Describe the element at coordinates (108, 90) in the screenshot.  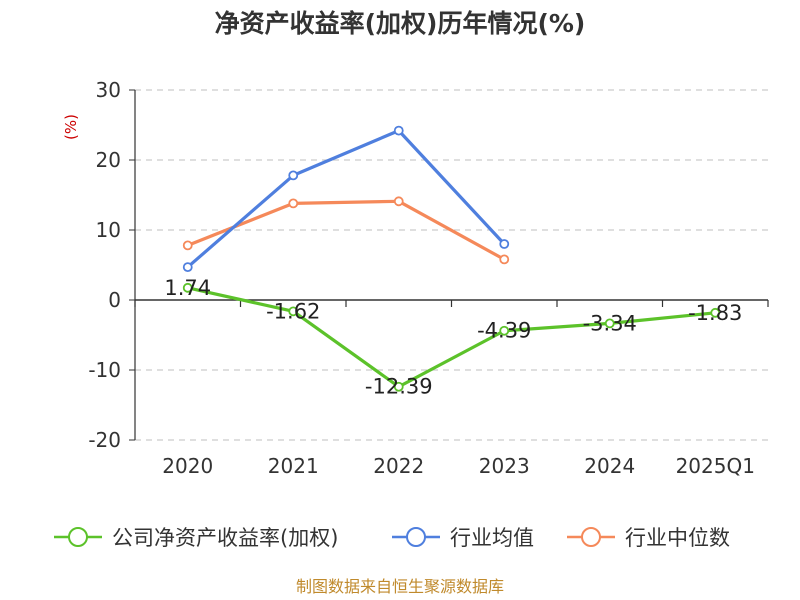
I see `y-tick-label: 30` at that location.